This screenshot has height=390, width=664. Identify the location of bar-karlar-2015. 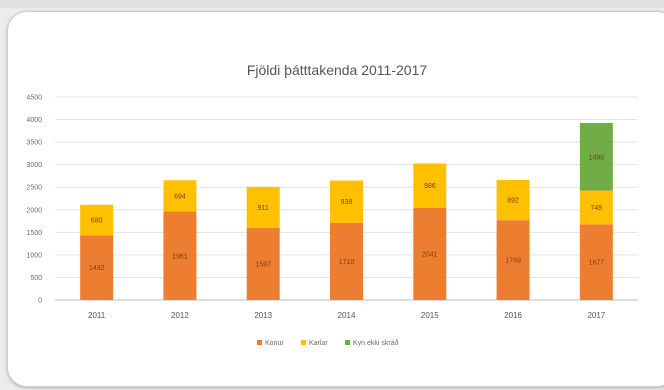
(430, 185).